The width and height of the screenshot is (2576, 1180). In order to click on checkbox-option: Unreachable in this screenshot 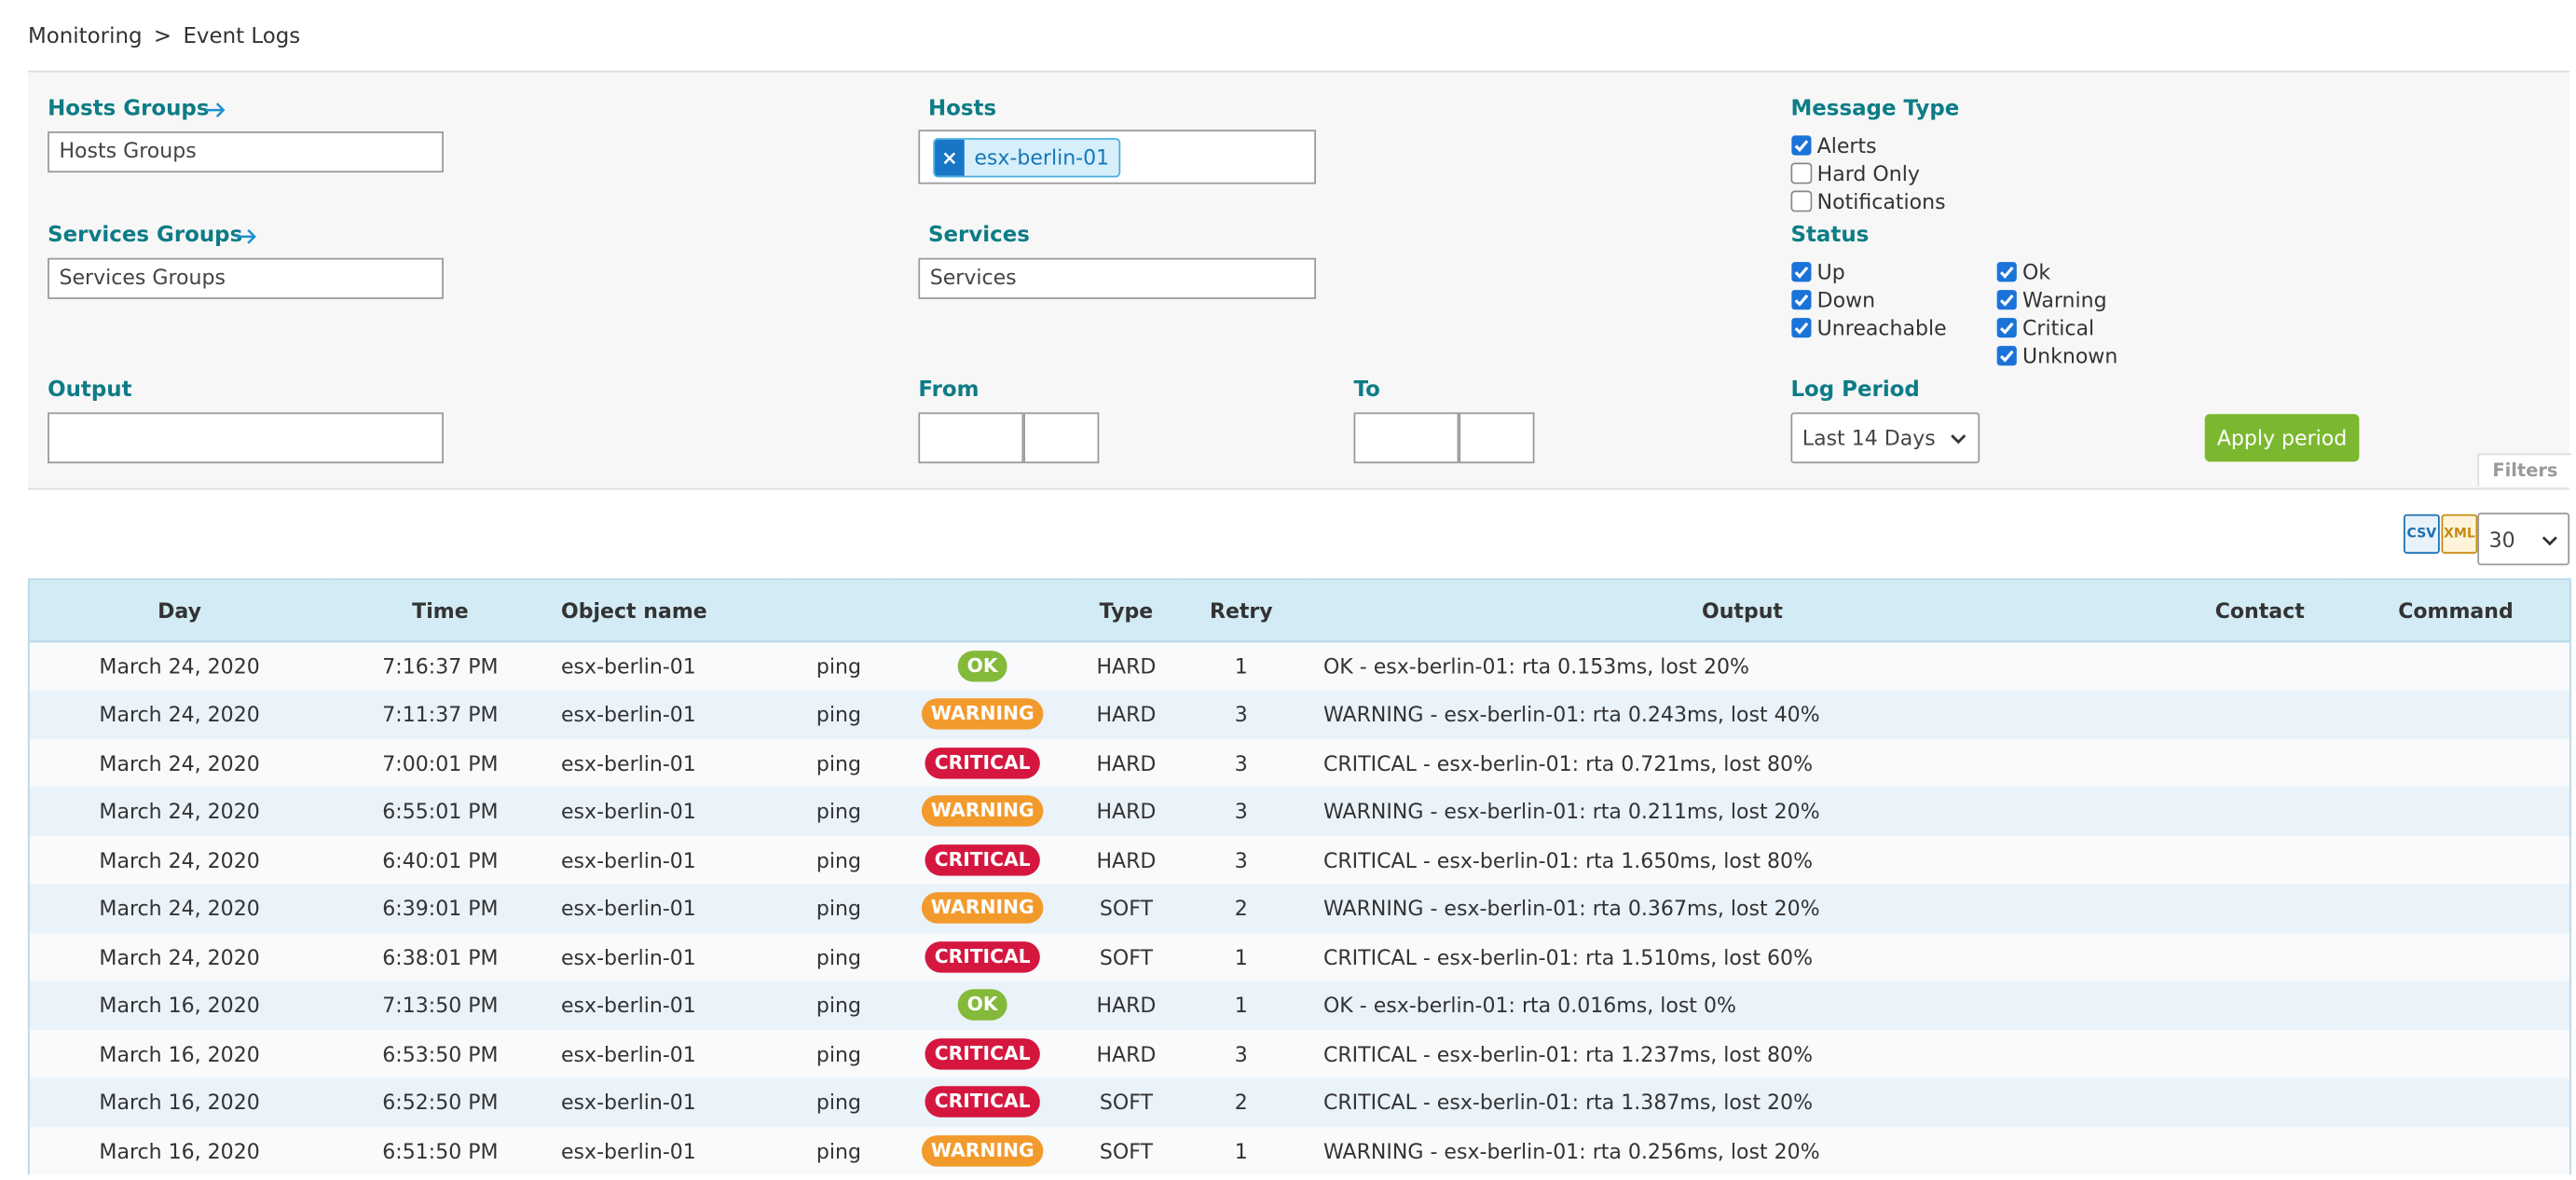, I will do `click(1868, 328)`.